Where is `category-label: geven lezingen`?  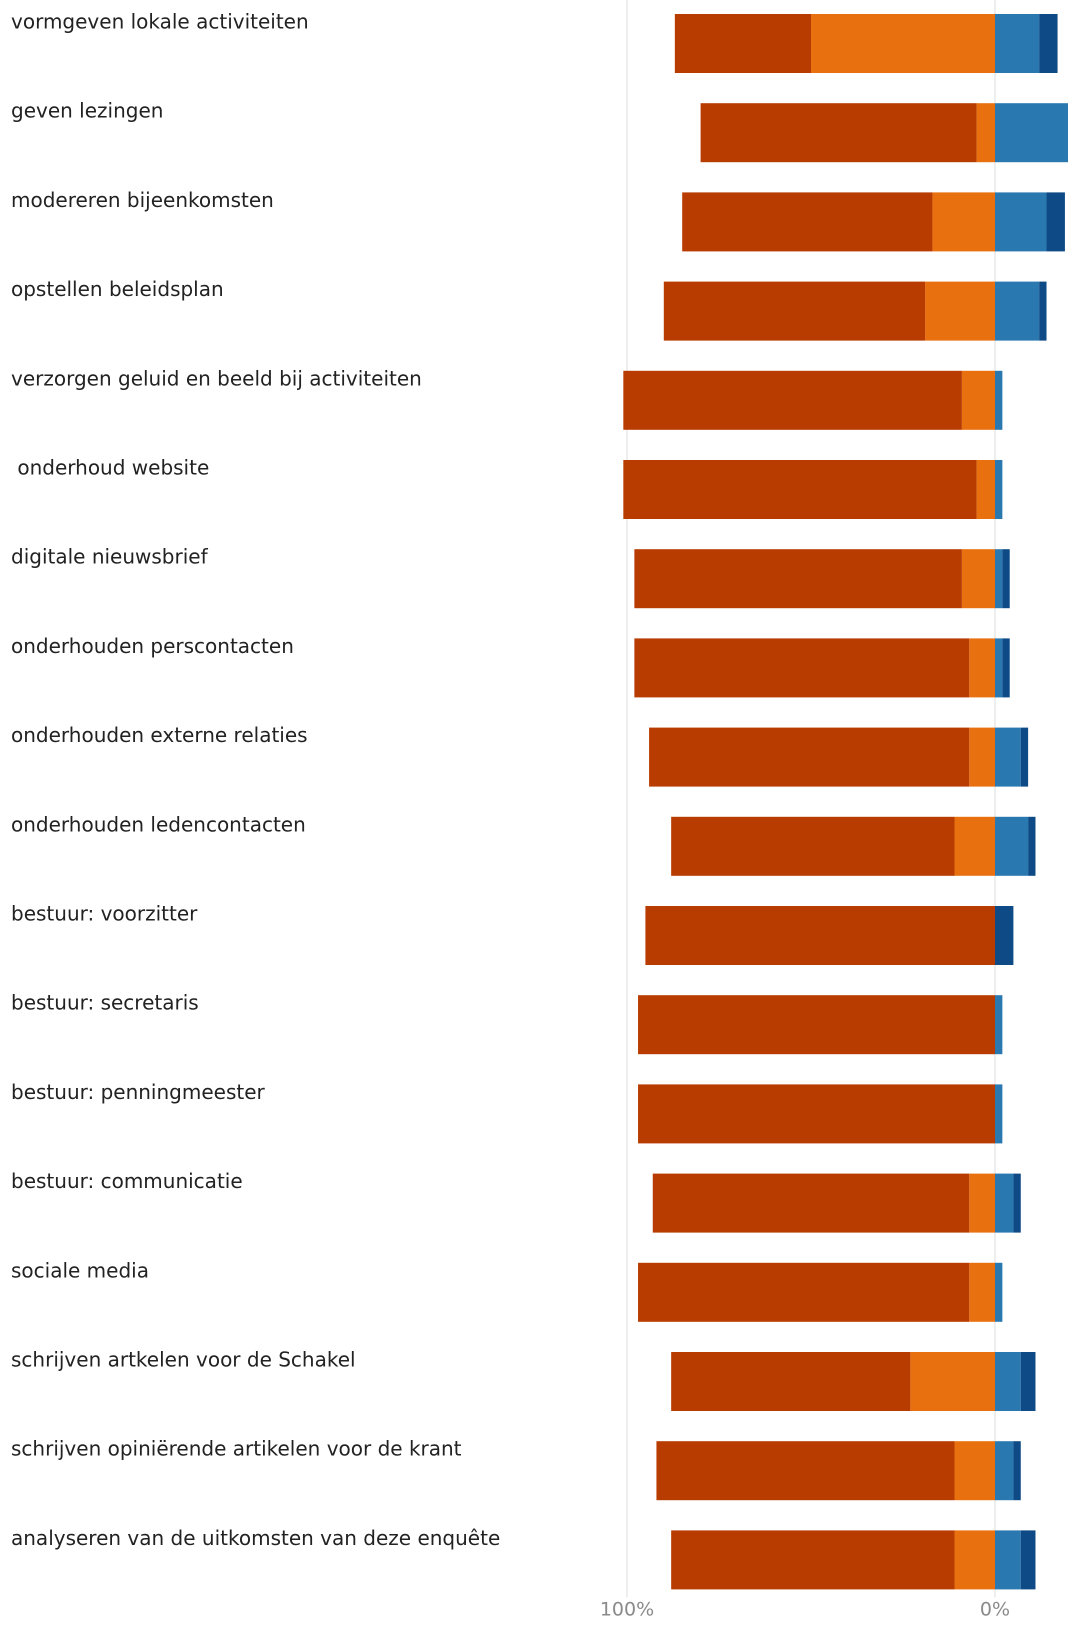 category-label: geven lezingen is located at coordinates (87, 111).